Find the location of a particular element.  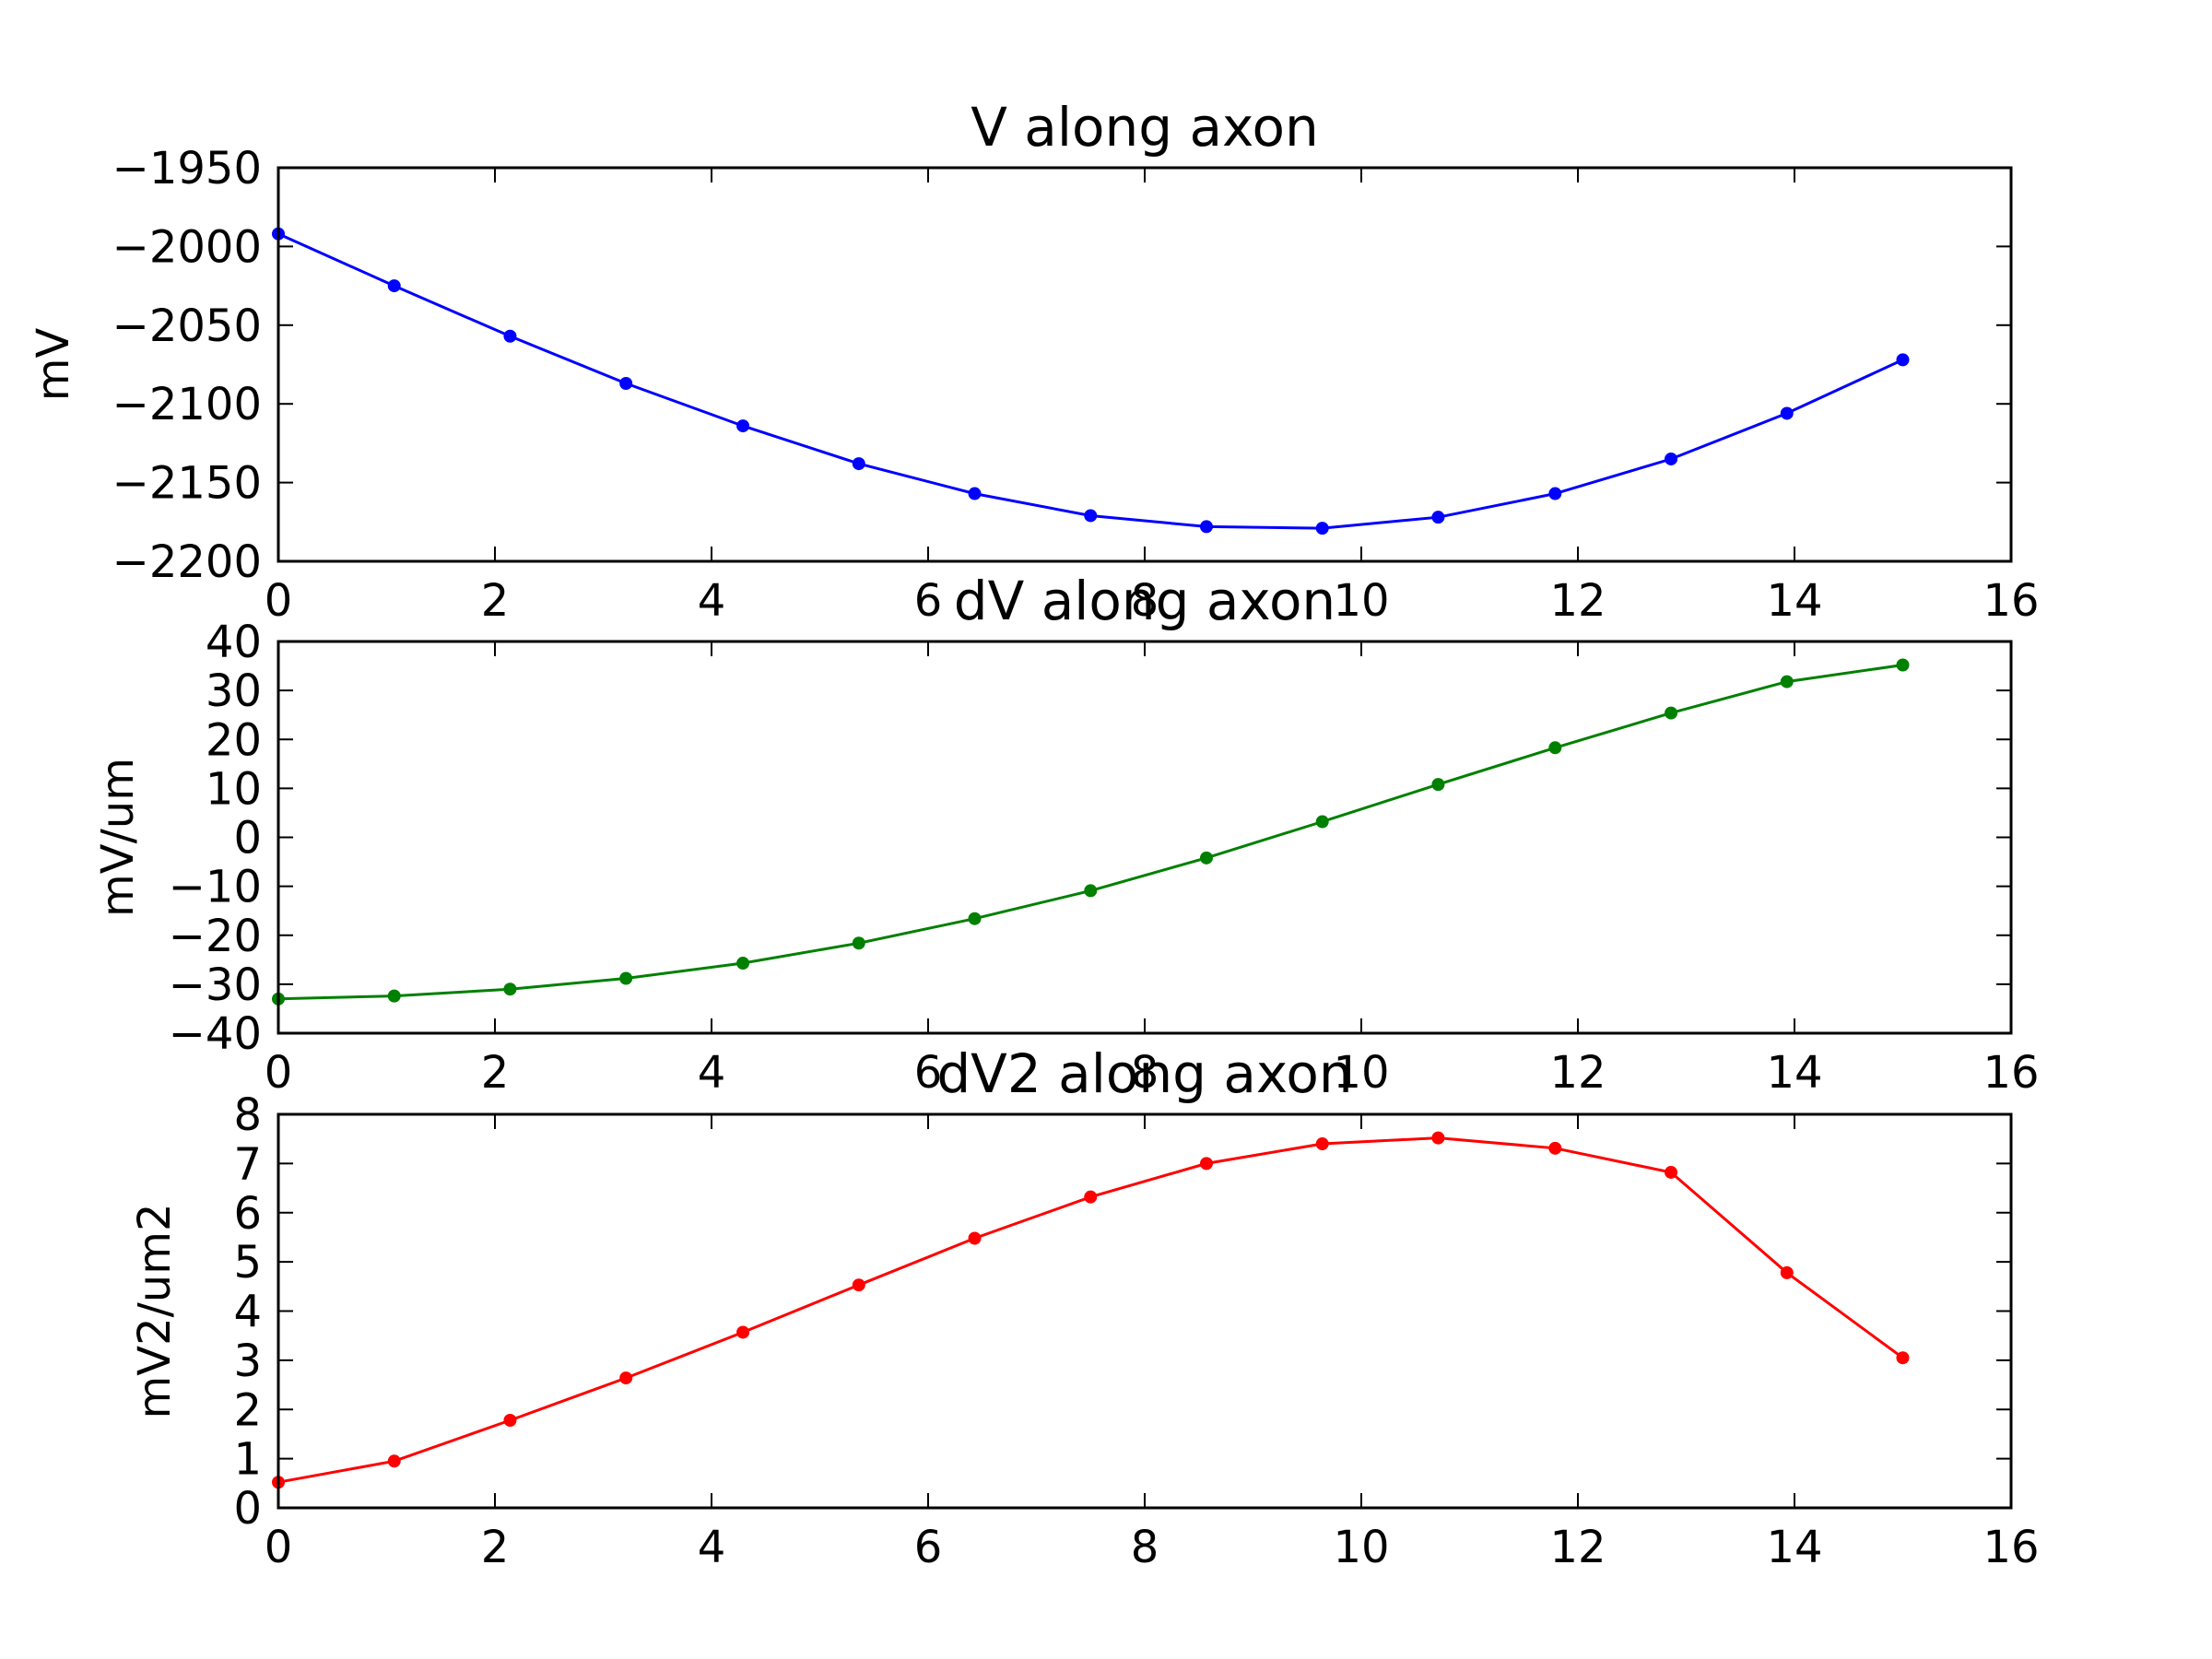

y-tick-label: −10 is located at coordinates (215, 887).